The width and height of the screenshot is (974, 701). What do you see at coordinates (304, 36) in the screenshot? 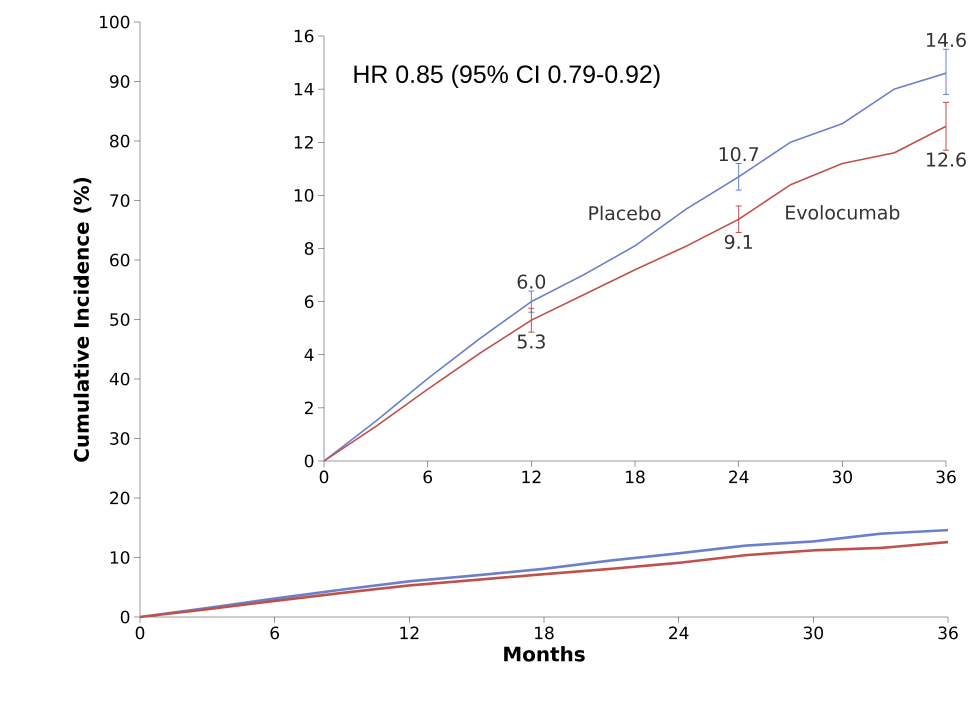
I see `y-tick-label: 16` at bounding box center [304, 36].